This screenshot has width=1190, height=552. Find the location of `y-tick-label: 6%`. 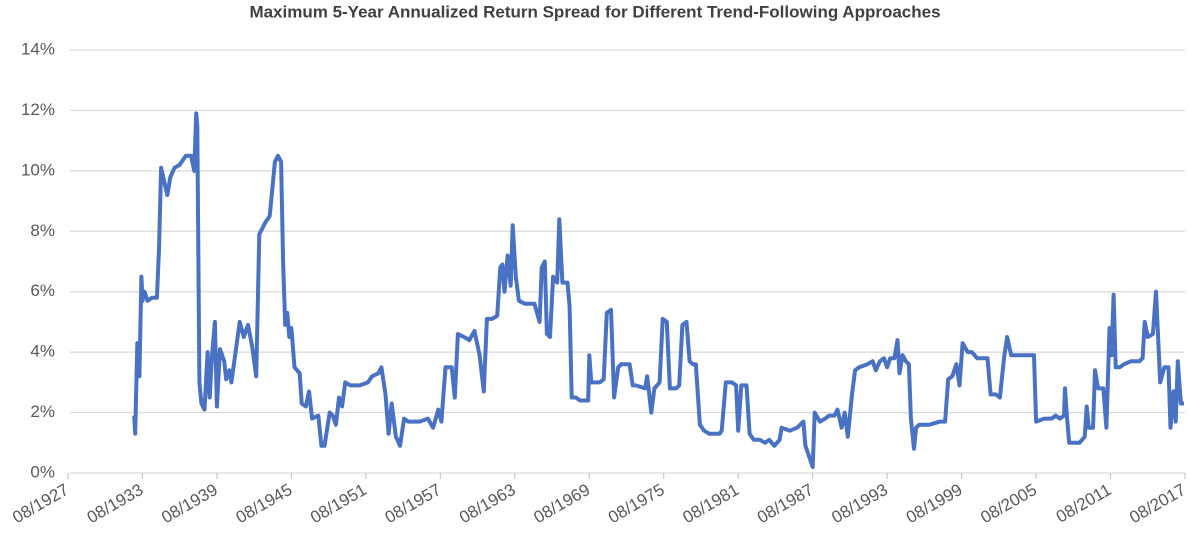

y-tick-label: 6% is located at coordinates (42, 290).